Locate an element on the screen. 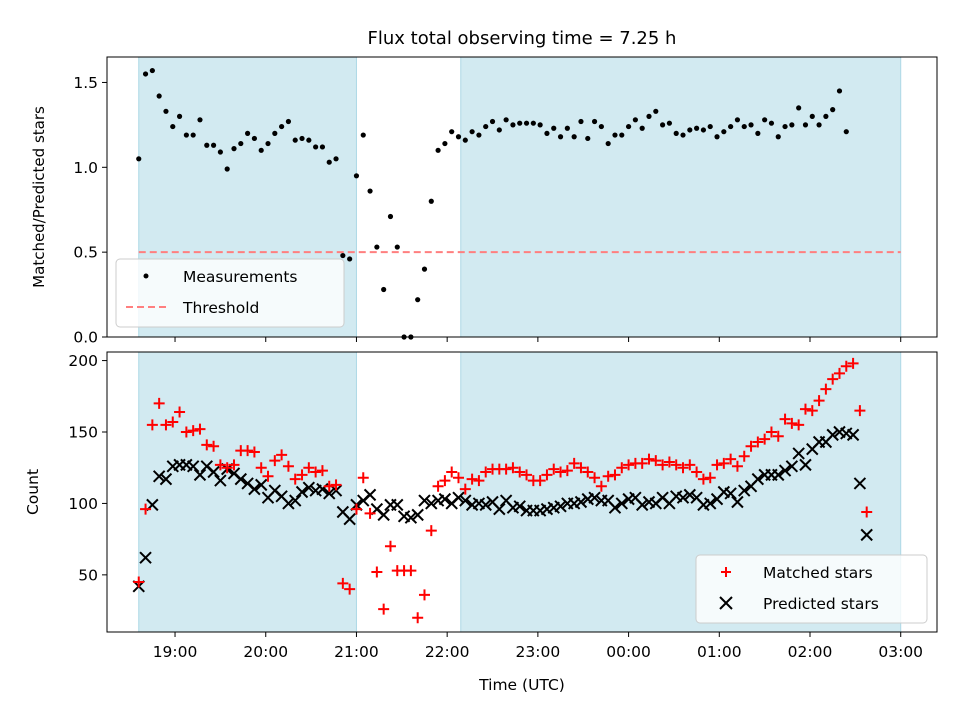  bottom-y-axis-label: Count is located at coordinates (33, 492).